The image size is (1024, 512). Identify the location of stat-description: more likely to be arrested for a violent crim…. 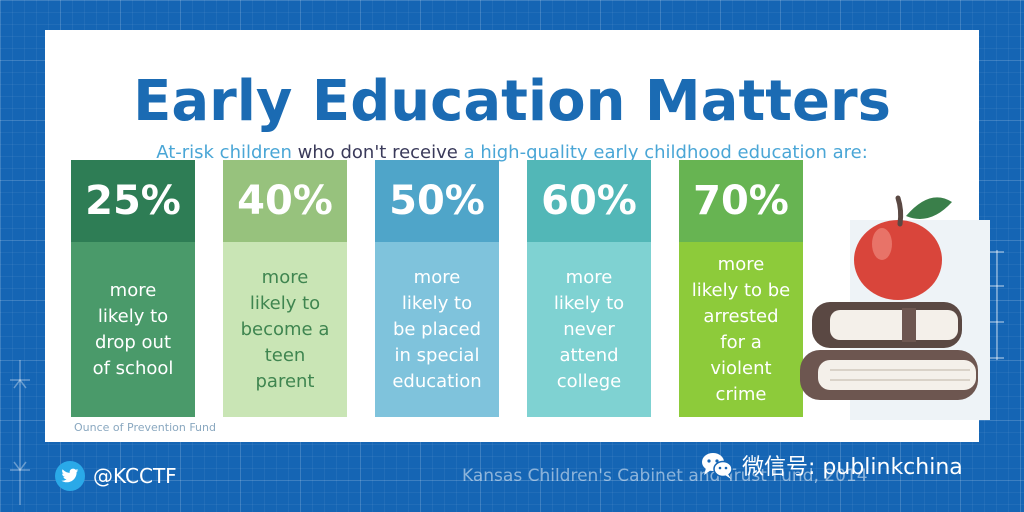
(741, 329).